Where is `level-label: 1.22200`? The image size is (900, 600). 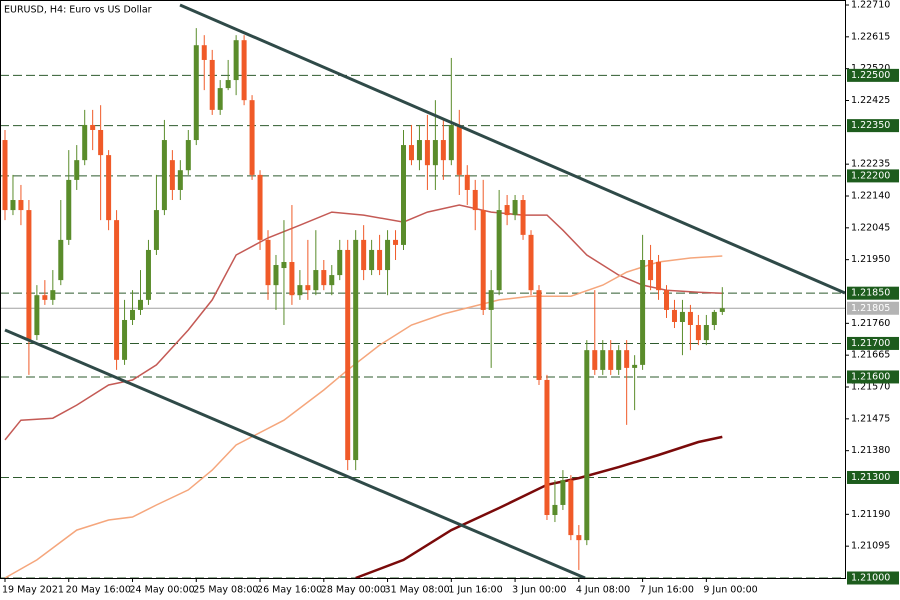
level-label: 1.22200 is located at coordinates (870, 175).